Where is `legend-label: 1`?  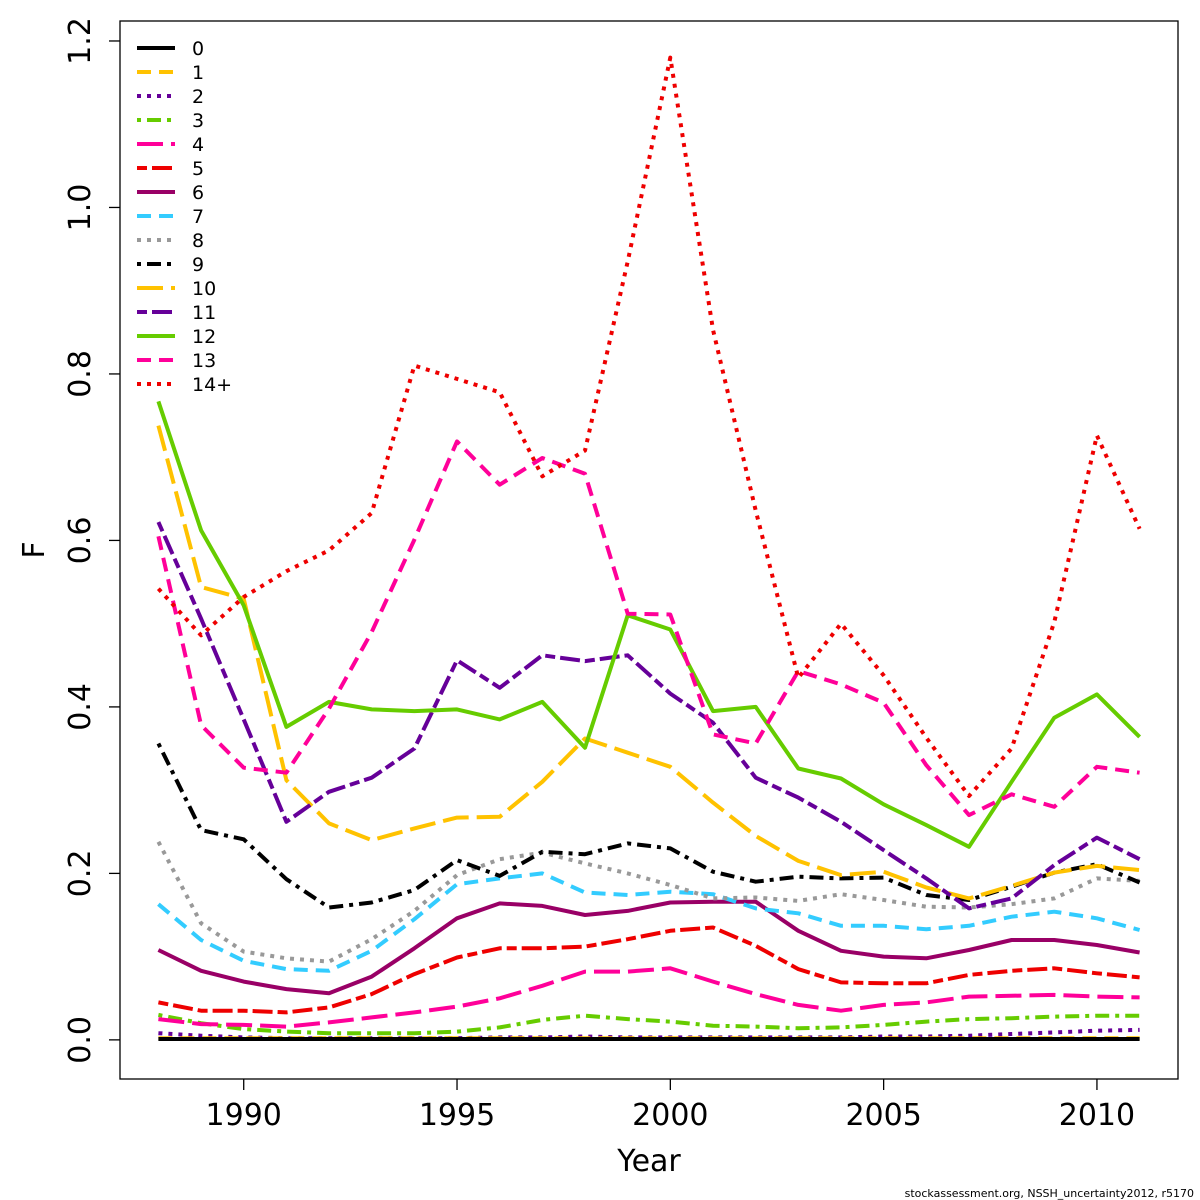 legend-label: 1 is located at coordinates (198, 73).